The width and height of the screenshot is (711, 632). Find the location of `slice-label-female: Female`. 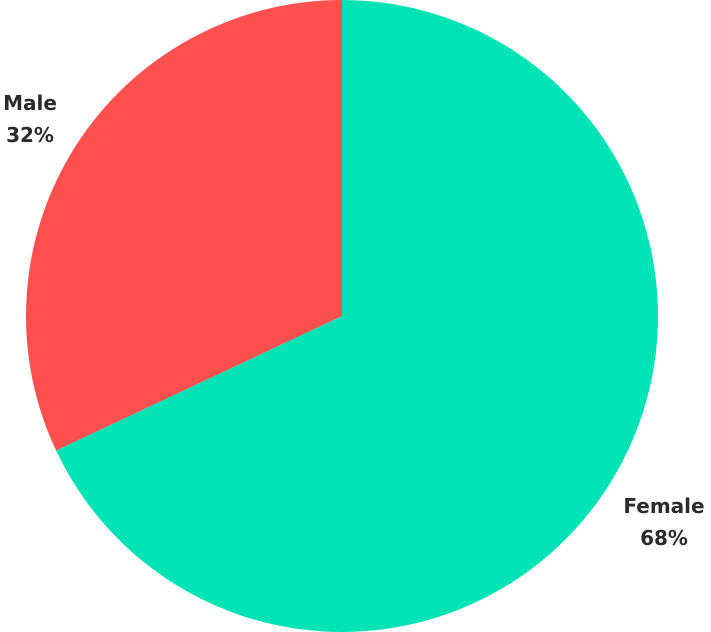

slice-label-female: Female is located at coordinates (663, 506).